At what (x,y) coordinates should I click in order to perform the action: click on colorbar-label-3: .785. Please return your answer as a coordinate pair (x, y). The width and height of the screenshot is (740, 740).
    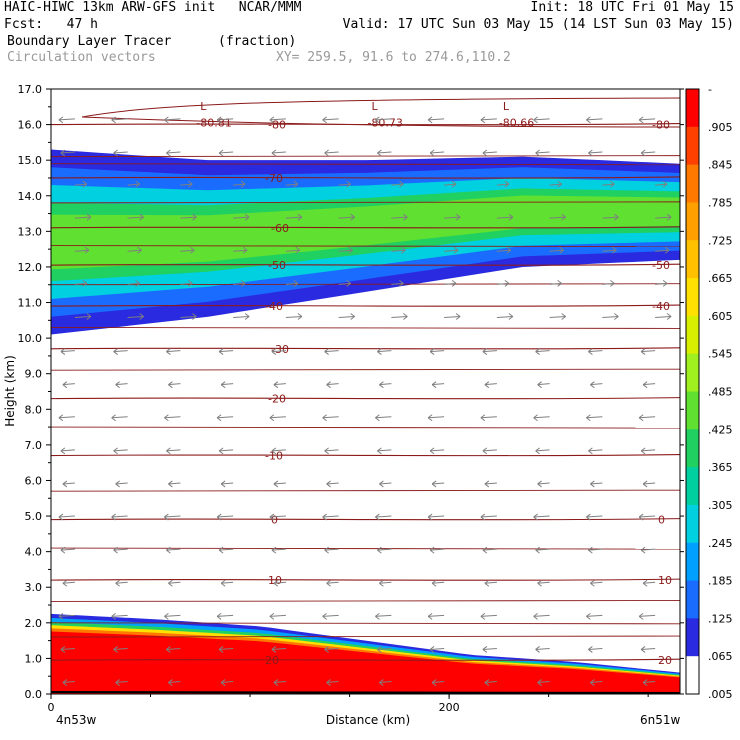
    Looking at the image, I should click on (720, 202).